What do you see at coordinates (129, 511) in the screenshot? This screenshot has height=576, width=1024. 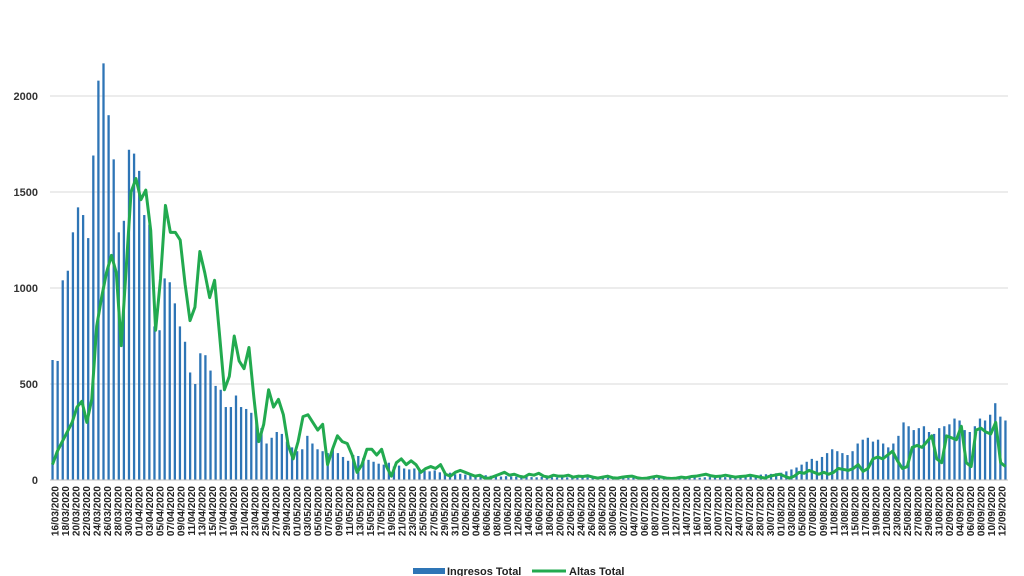 I see `x-tick-label: 30/03/2020` at bounding box center [129, 511].